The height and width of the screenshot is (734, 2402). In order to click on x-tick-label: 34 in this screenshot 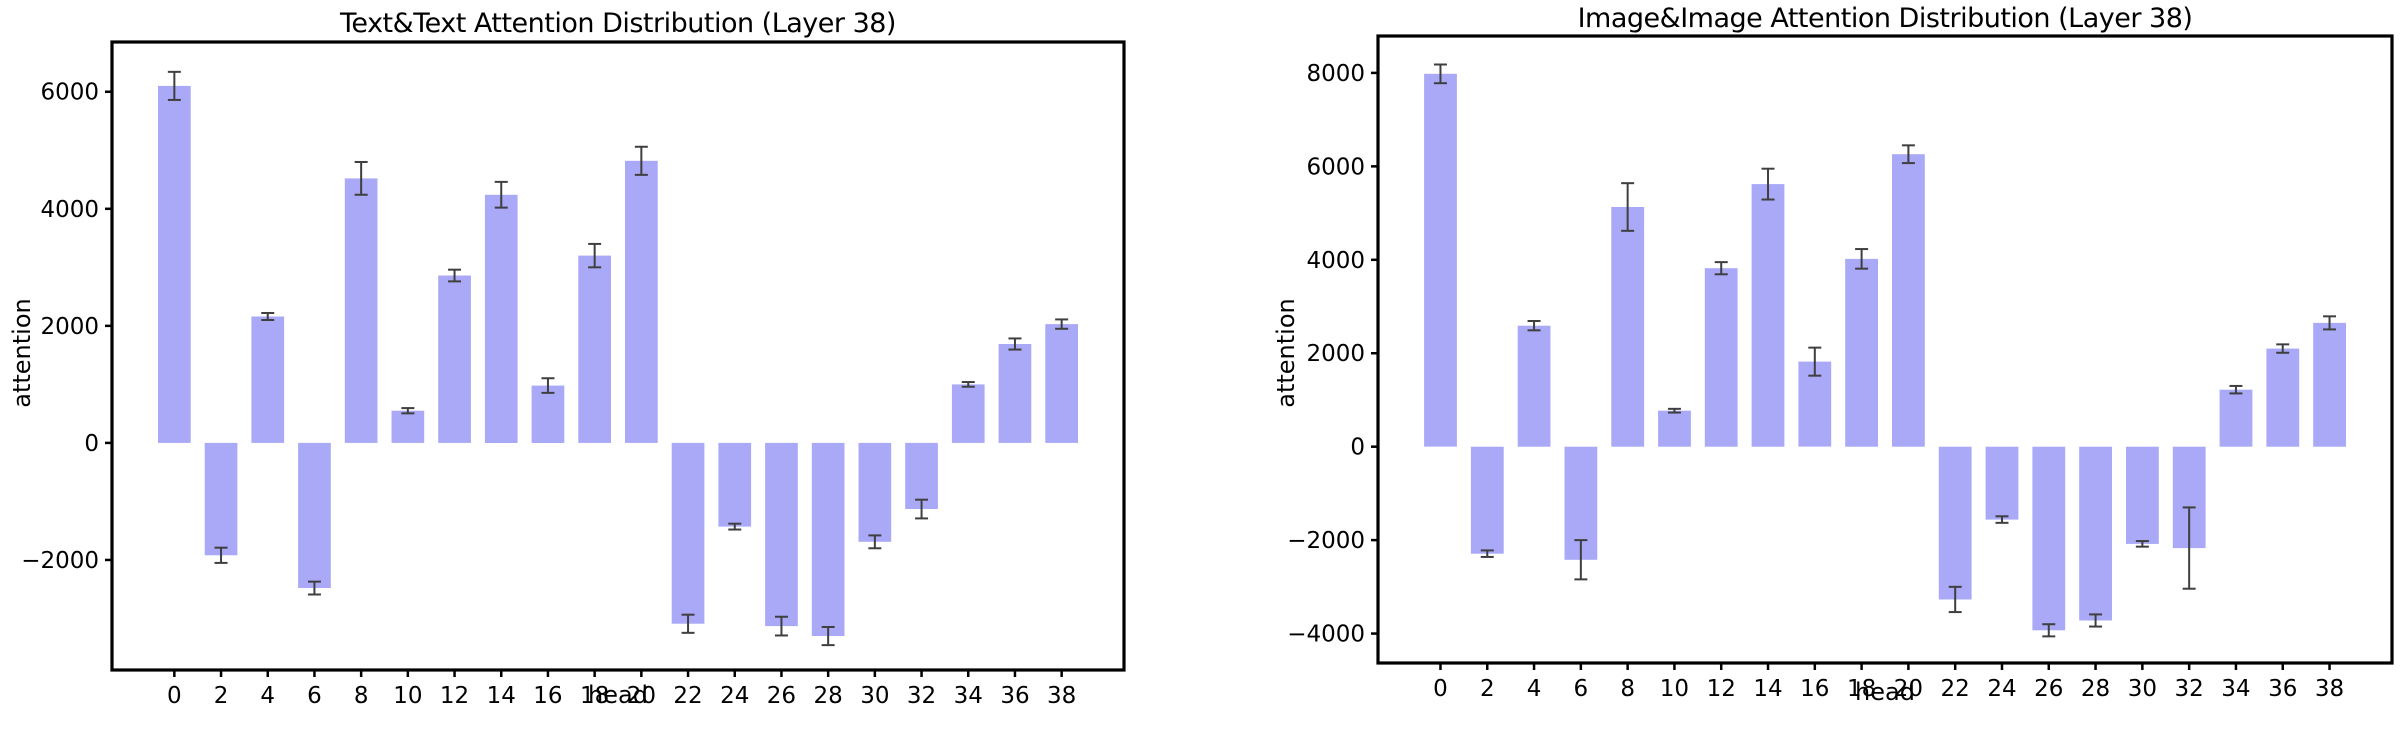, I will do `click(968, 696)`.